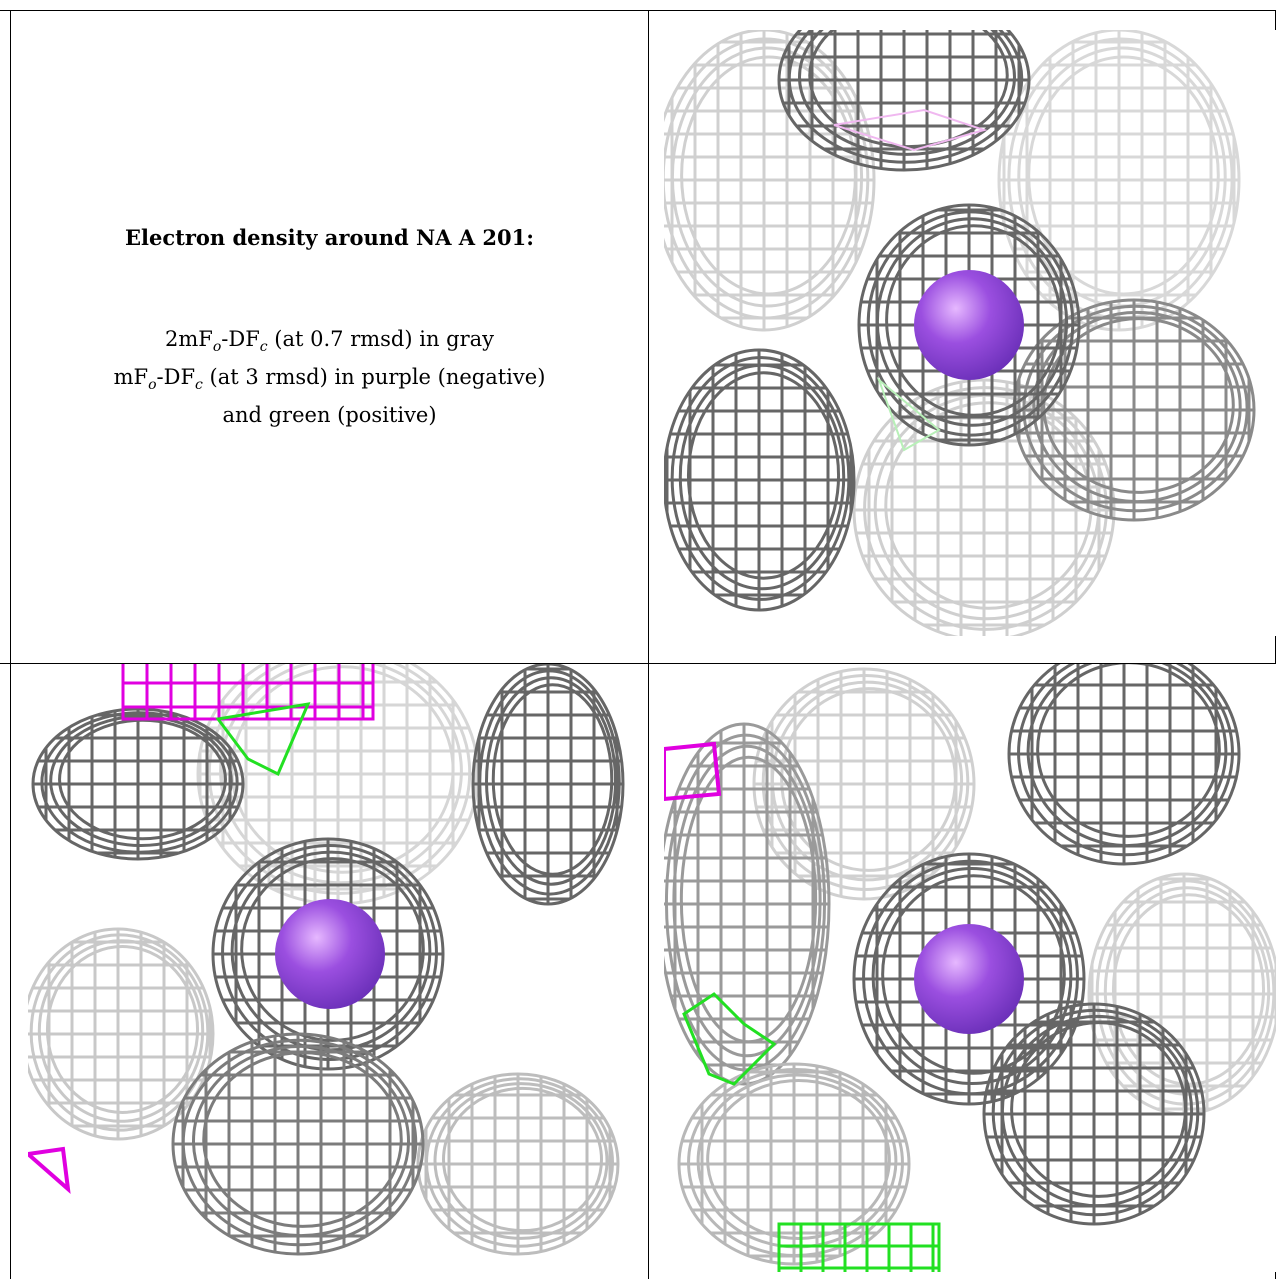  What do you see at coordinates (381, 339) in the screenshot?
I see `caption-text: (at 0.7 rmsd) in gray` at bounding box center [381, 339].